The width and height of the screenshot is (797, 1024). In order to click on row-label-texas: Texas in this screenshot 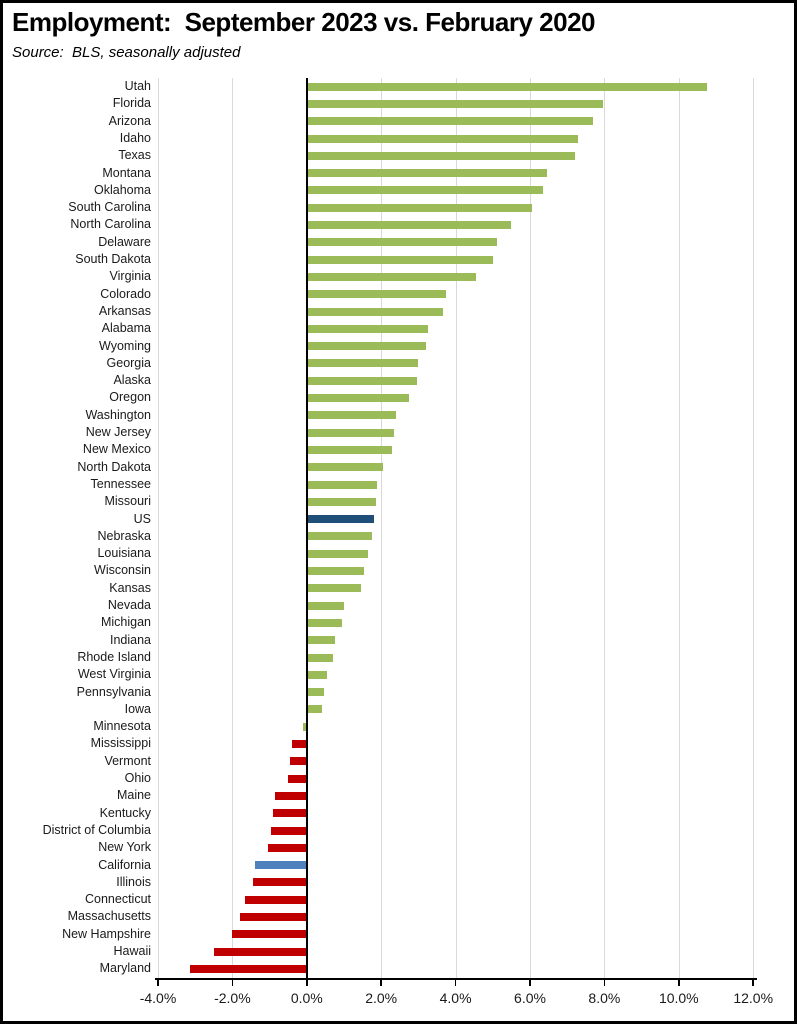, I will do `click(134, 155)`.